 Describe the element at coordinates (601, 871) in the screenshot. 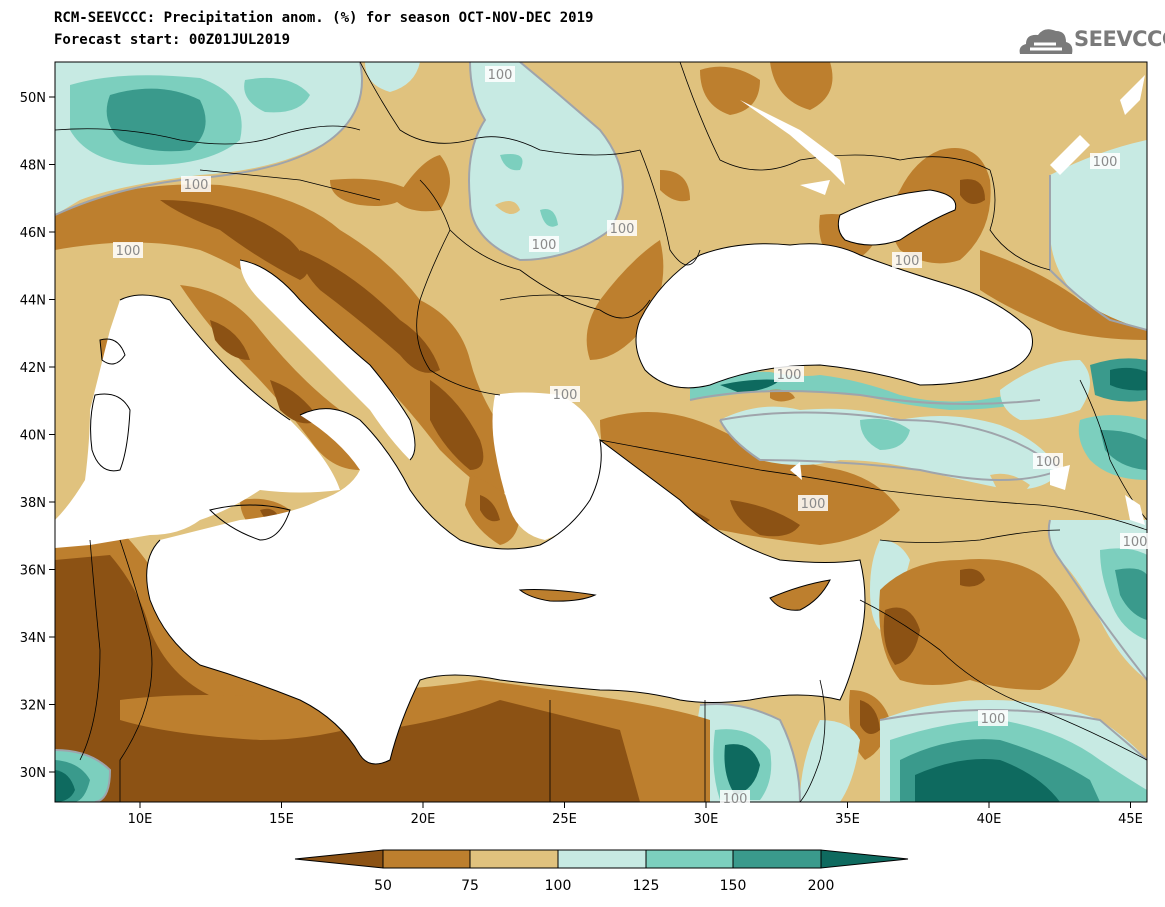

I see `colorbar: 50 75 100 125 150 200` at that location.